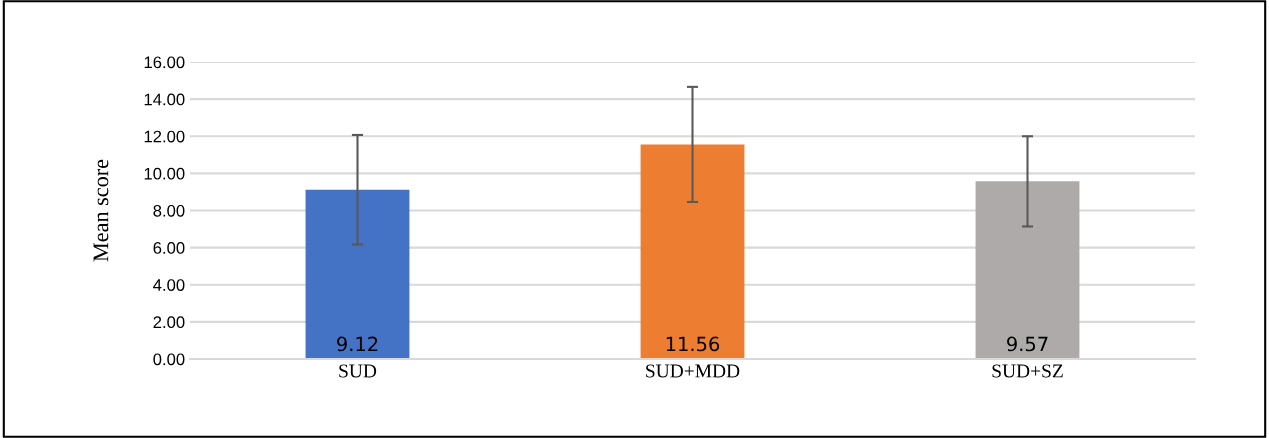 This screenshot has height=438, width=1269. What do you see at coordinates (164, 62) in the screenshot?
I see `y-tick-label: 16.00` at bounding box center [164, 62].